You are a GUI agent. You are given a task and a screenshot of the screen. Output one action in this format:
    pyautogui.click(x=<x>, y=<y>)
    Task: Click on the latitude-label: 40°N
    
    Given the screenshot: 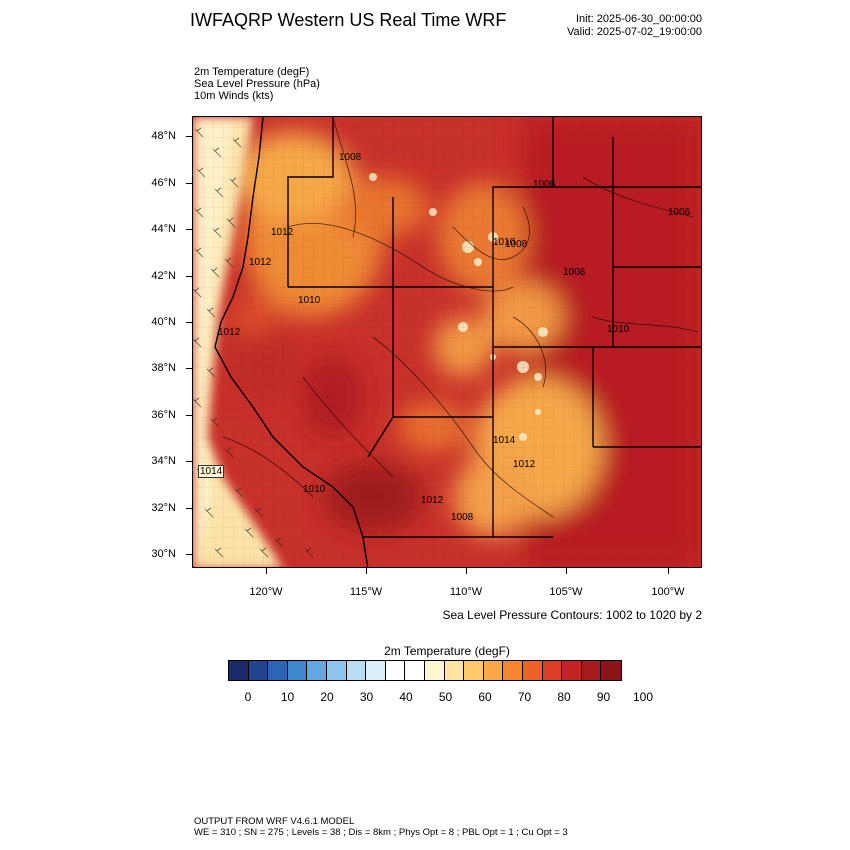 What is the action you would take?
    pyautogui.click(x=163, y=322)
    